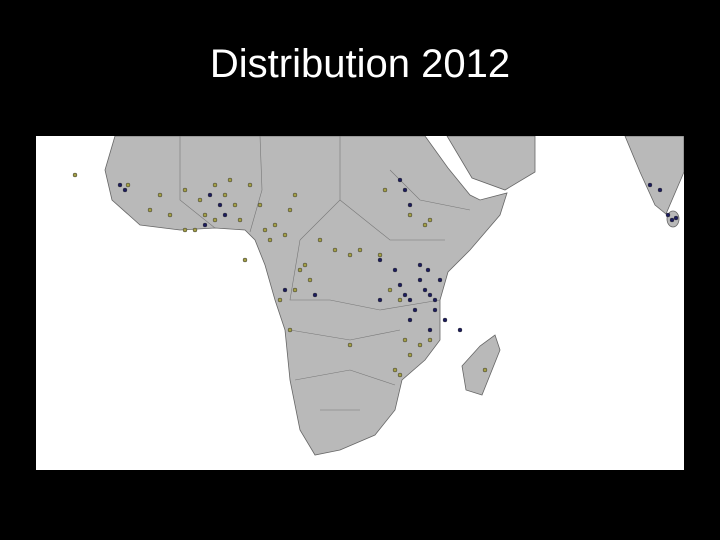  Describe the element at coordinates (491, 163) in the screenshot. I see `arabia` at that location.